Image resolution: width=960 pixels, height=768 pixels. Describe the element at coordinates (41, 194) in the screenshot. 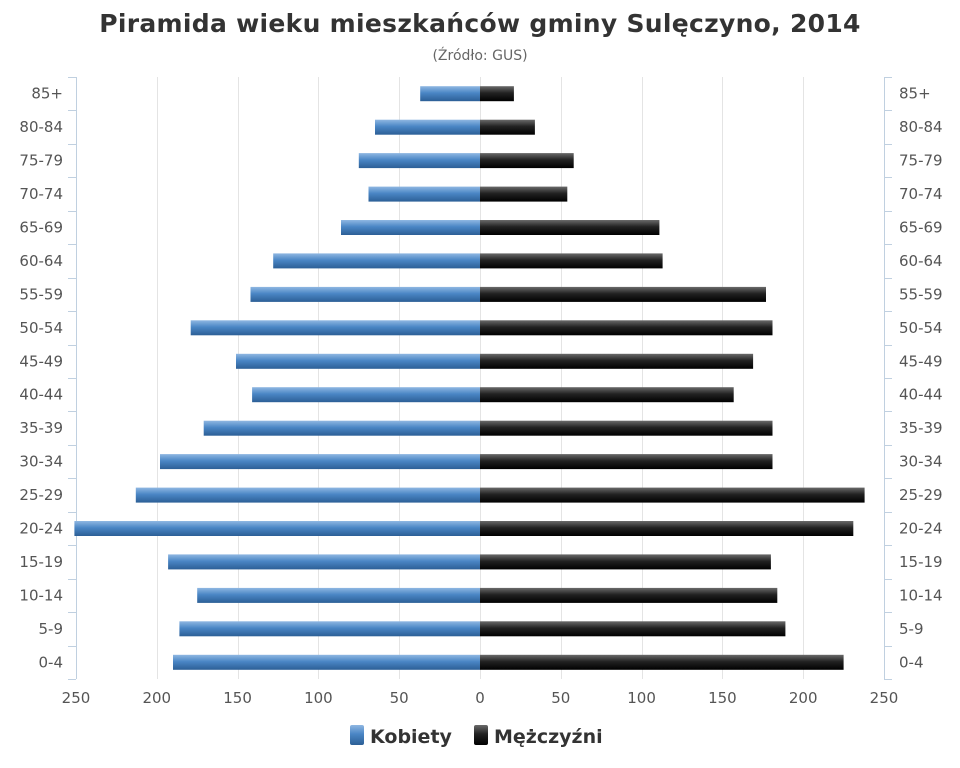

I see `y-label-left: 70-74` at that location.